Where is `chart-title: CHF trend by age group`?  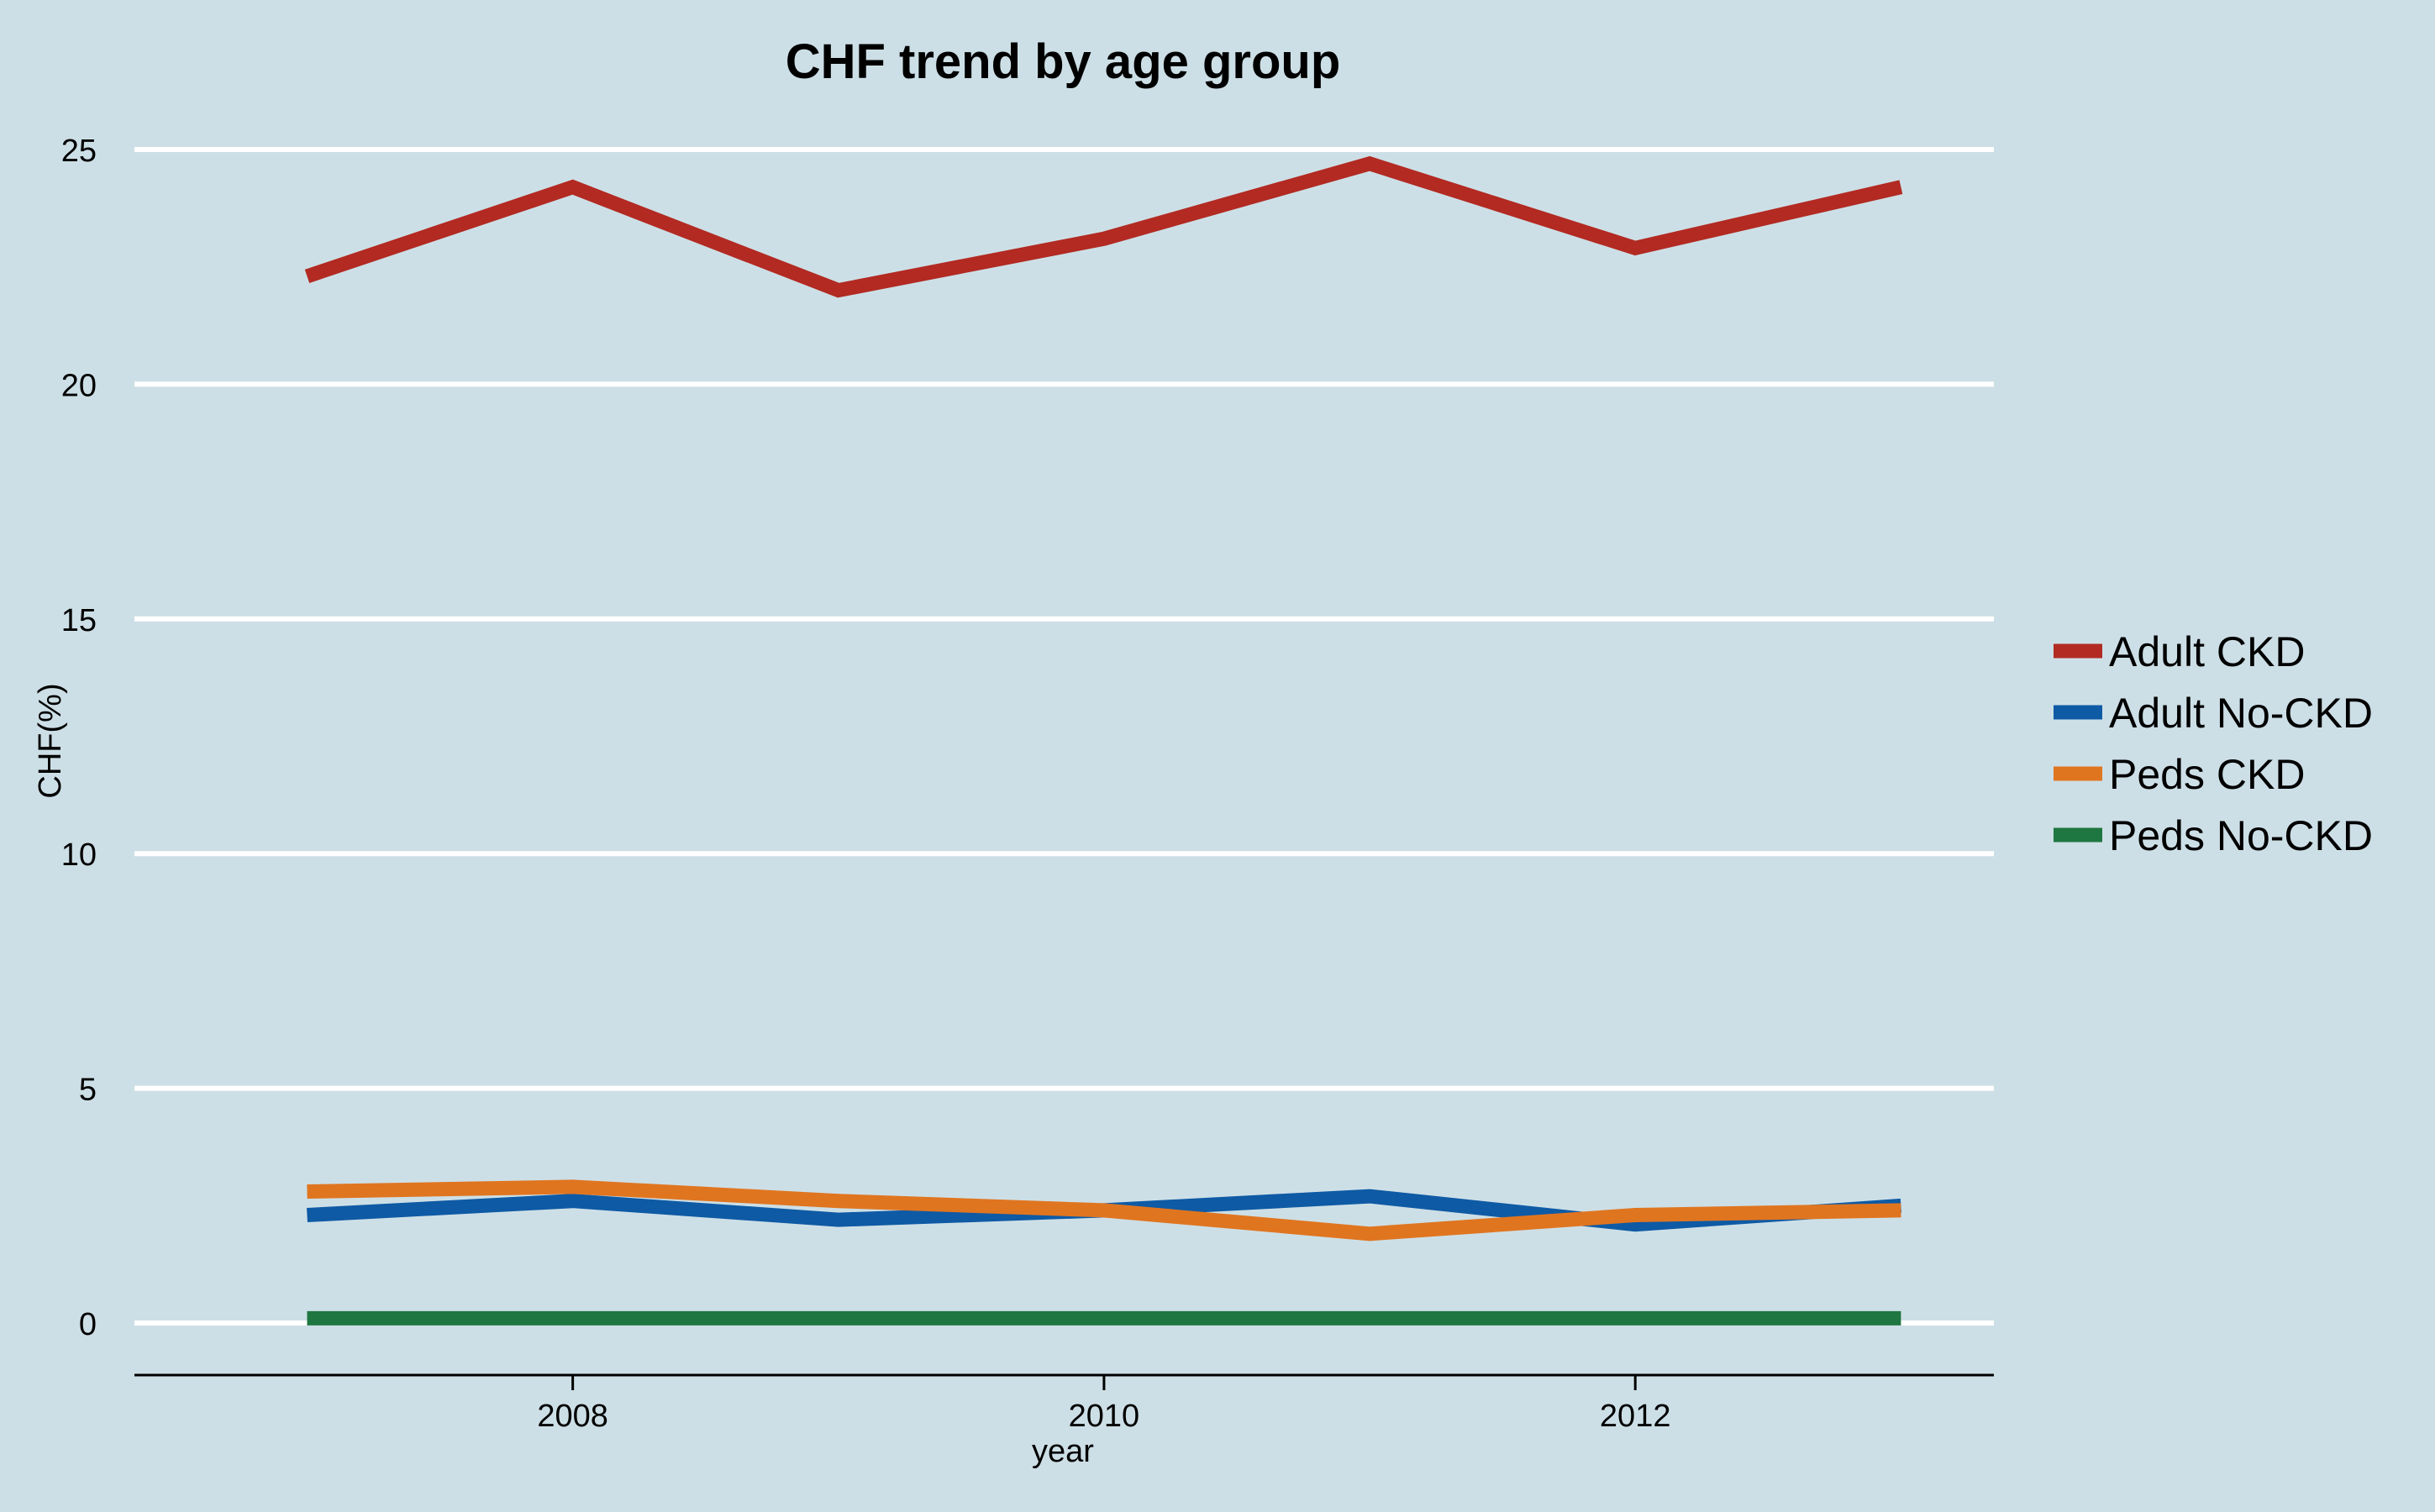 chart-title: CHF trend by age group is located at coordinates (1063, 61).